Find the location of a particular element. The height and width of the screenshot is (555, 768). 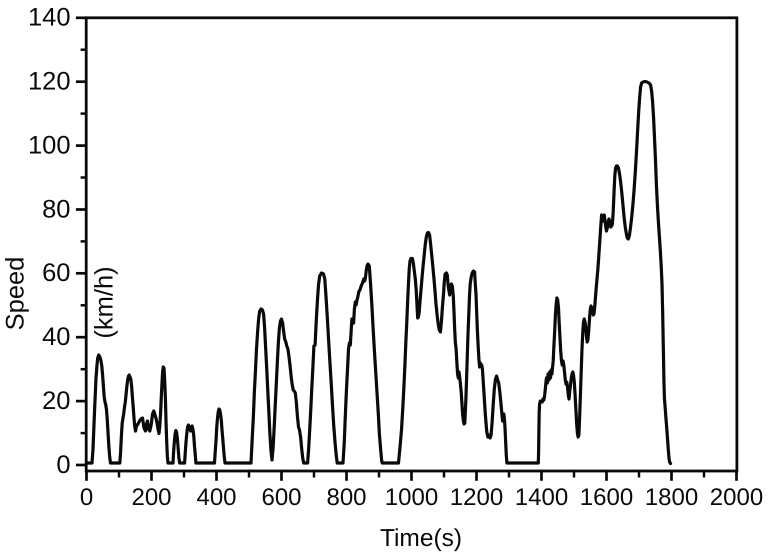

svg-text: (km/h) is located at coordinates (105, 302).